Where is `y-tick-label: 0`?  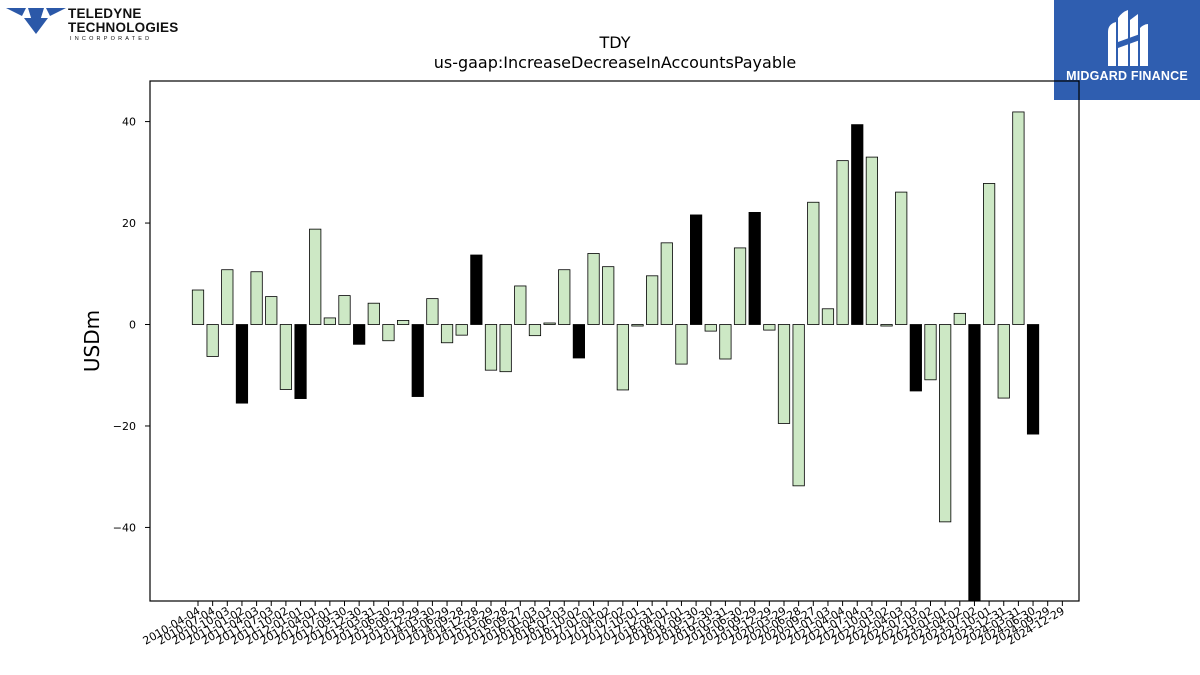 y-tick-label: 0 is located at coordinates (132, 325).